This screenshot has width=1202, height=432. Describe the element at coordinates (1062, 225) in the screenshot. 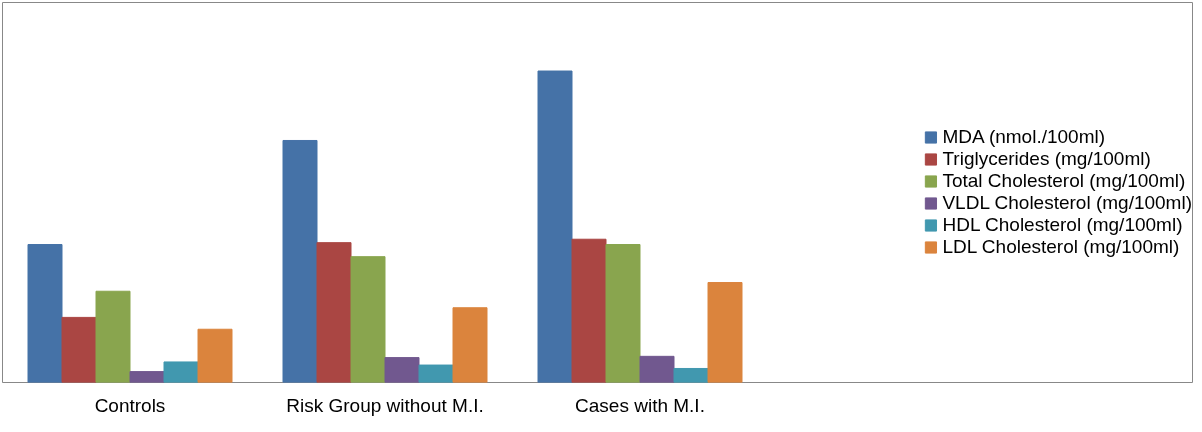

I see `legend-label: HDL Cholesterol (mg/100ml)` at that location.